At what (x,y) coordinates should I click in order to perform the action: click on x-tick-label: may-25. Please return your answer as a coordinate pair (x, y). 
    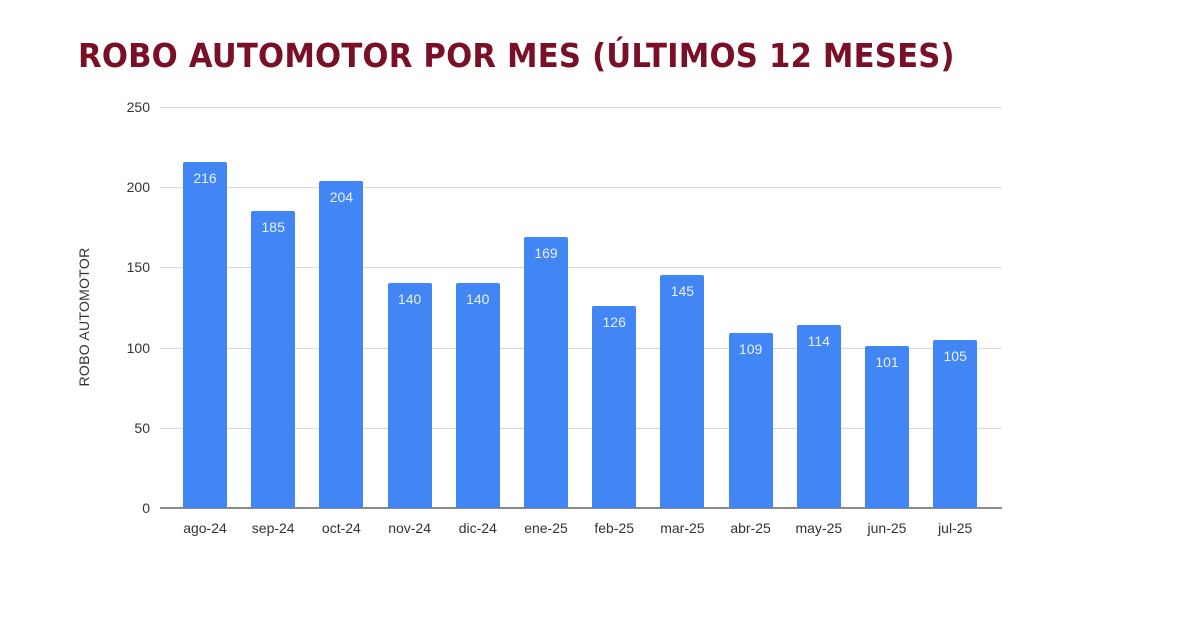
    Looking at the image, I should click on (819, 528).